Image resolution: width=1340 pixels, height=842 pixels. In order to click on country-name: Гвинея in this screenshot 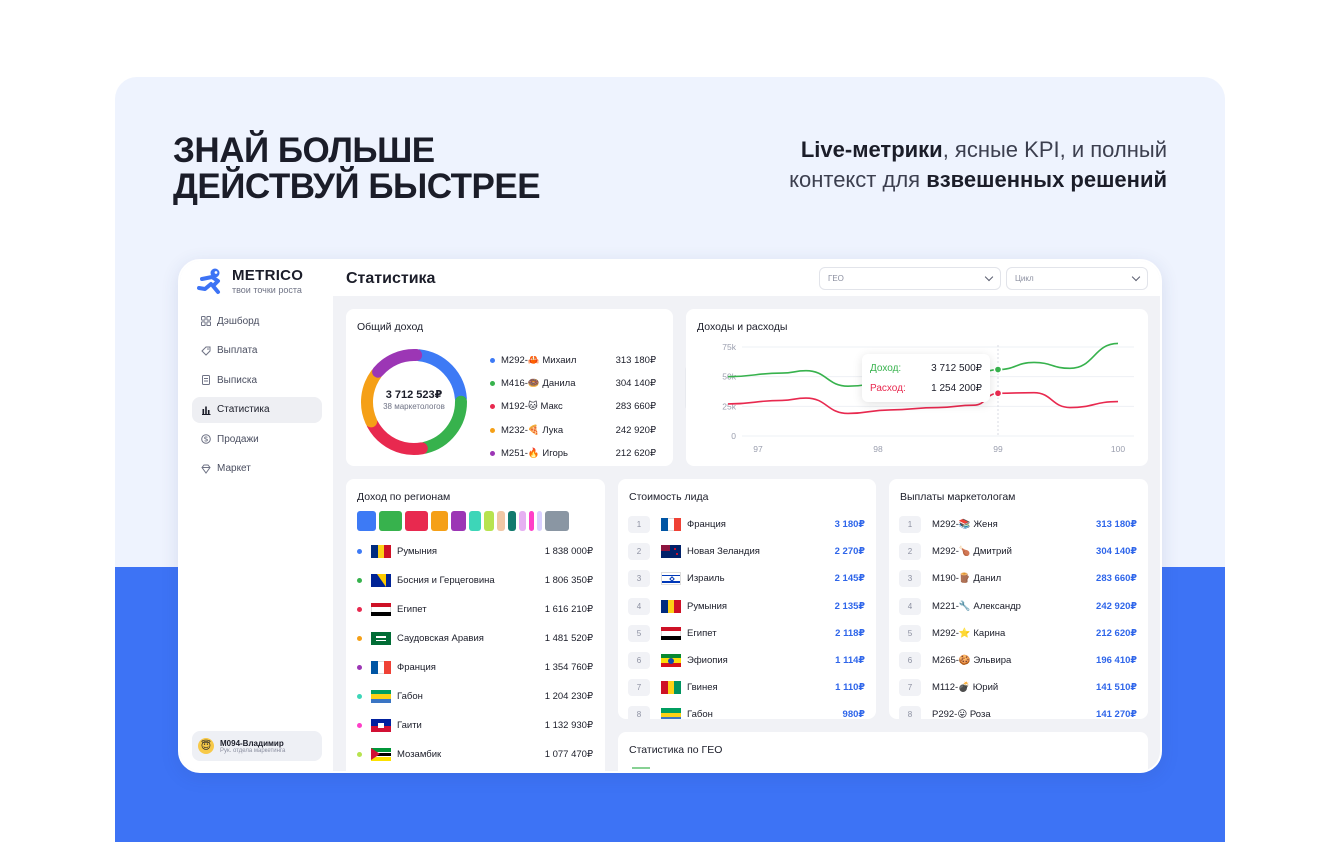, I will do `click(702, 688)`.